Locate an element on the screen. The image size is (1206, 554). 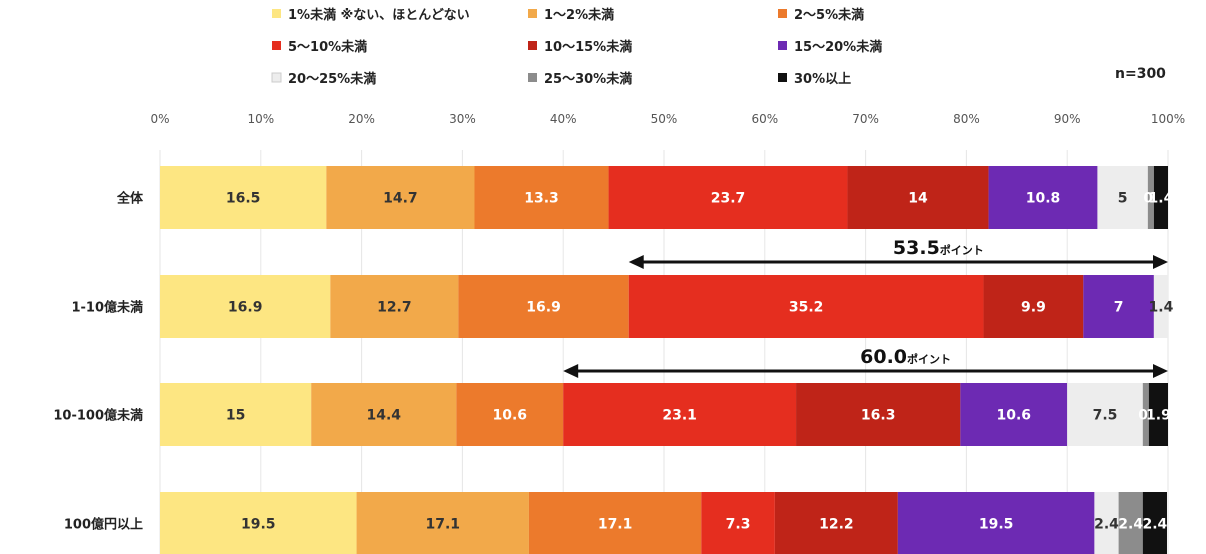
data-label: 16.5 is located at coordinates (243, 199).